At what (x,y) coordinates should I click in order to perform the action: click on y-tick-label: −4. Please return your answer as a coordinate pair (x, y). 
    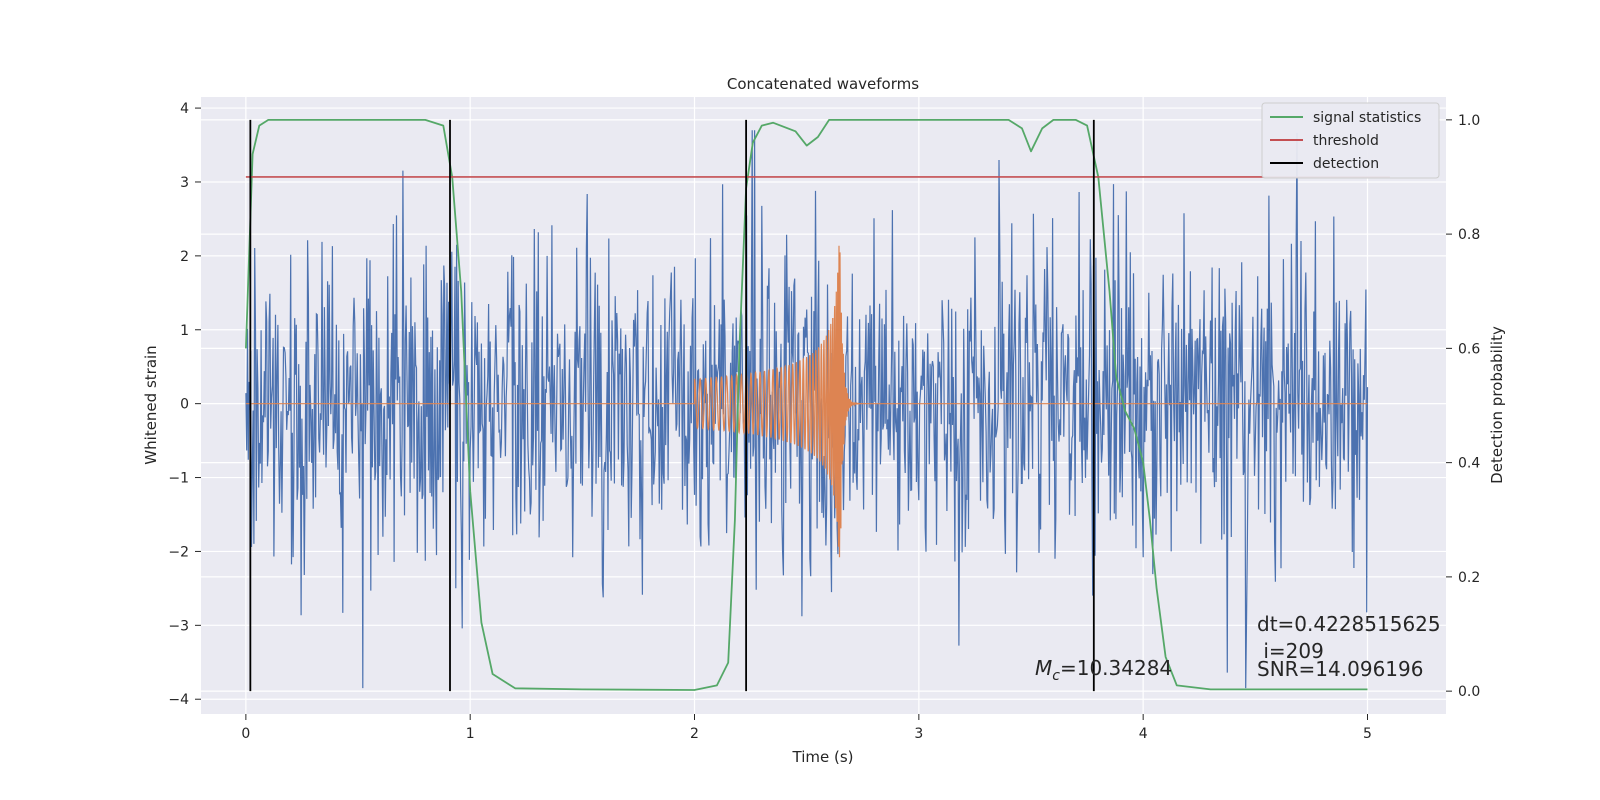
    Looking at the image, I should click on (178, 700).